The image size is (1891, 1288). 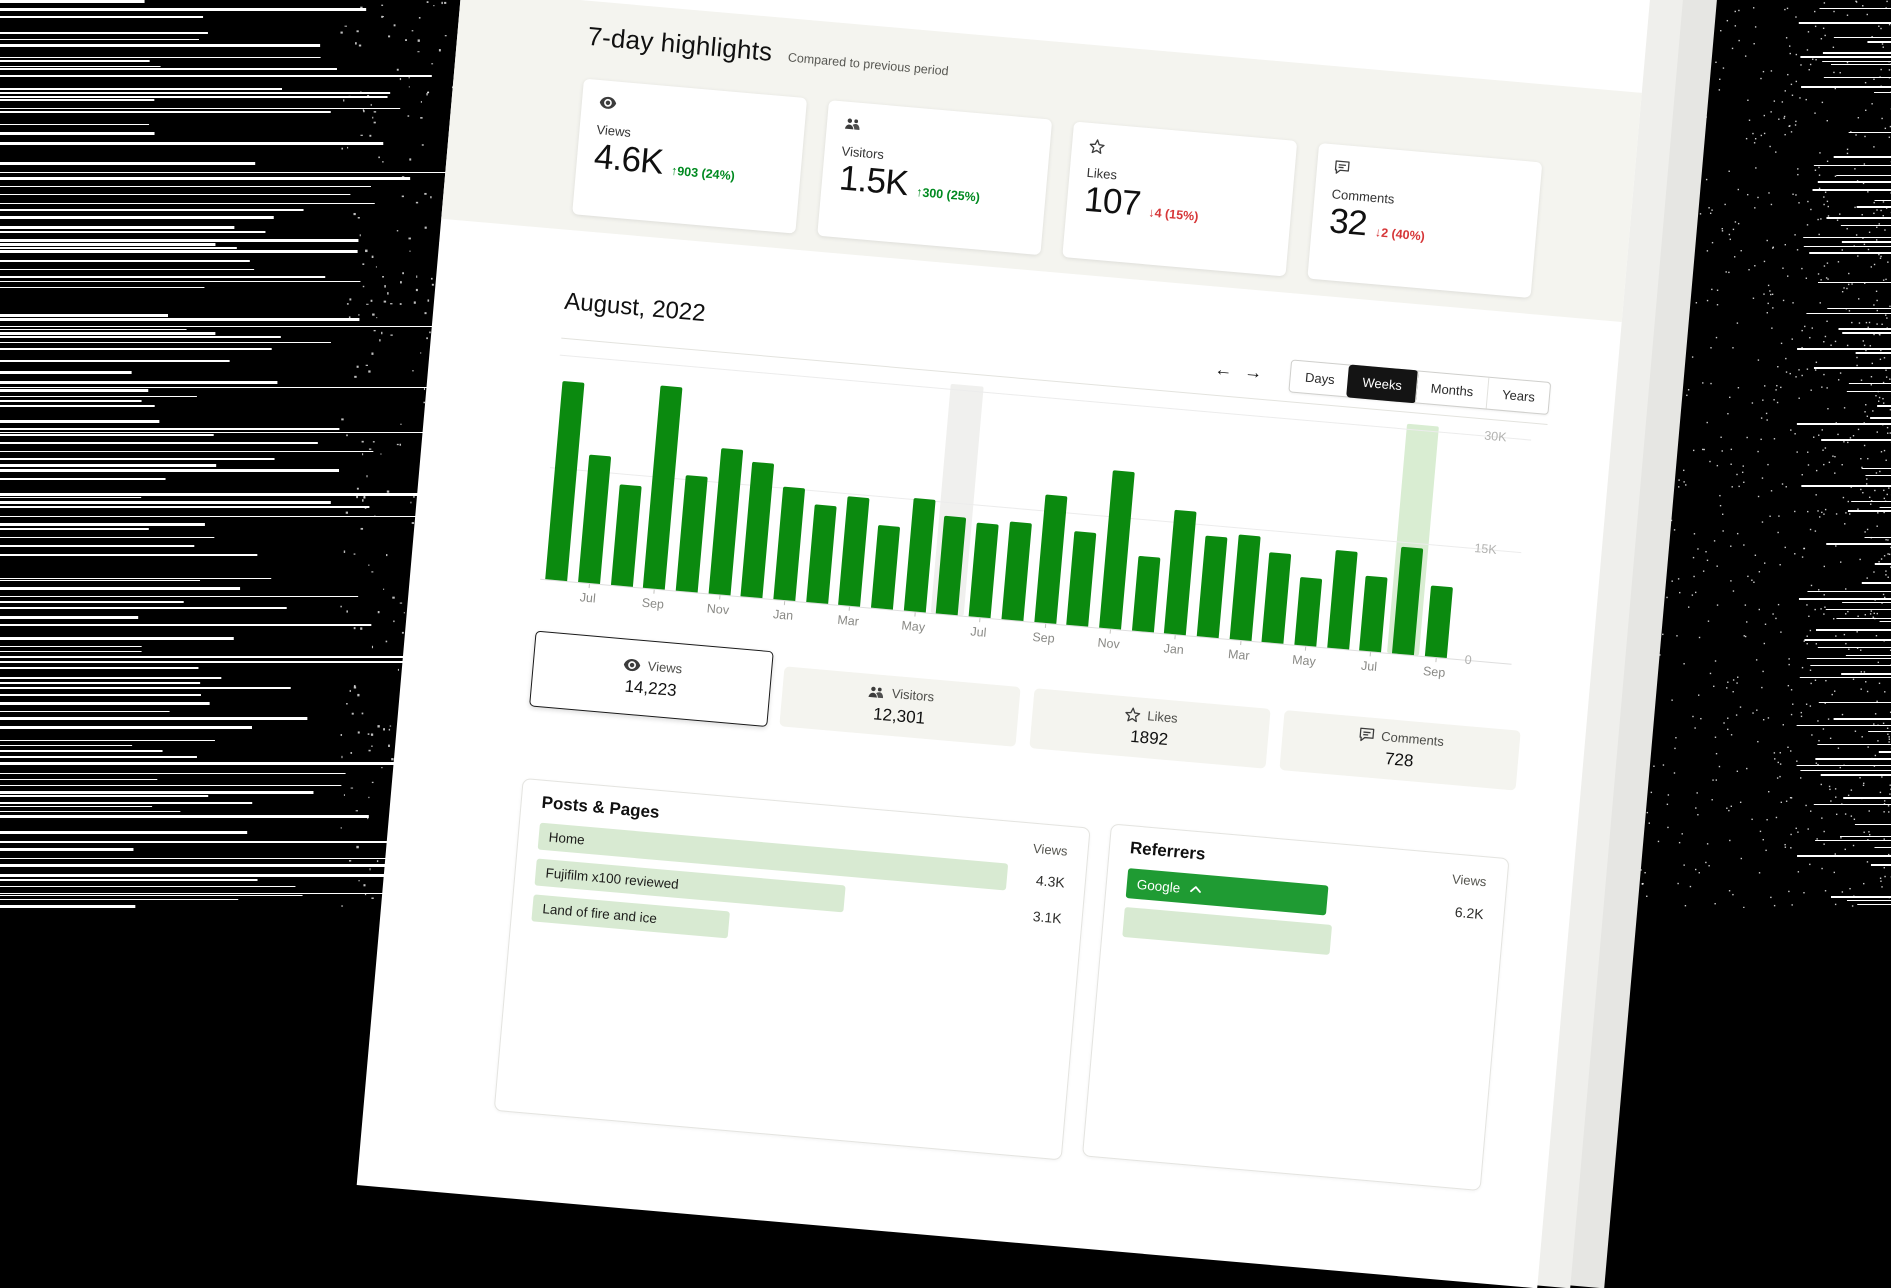 I want to click on y-axis-label: 15K, so click(x=1485, y=549).